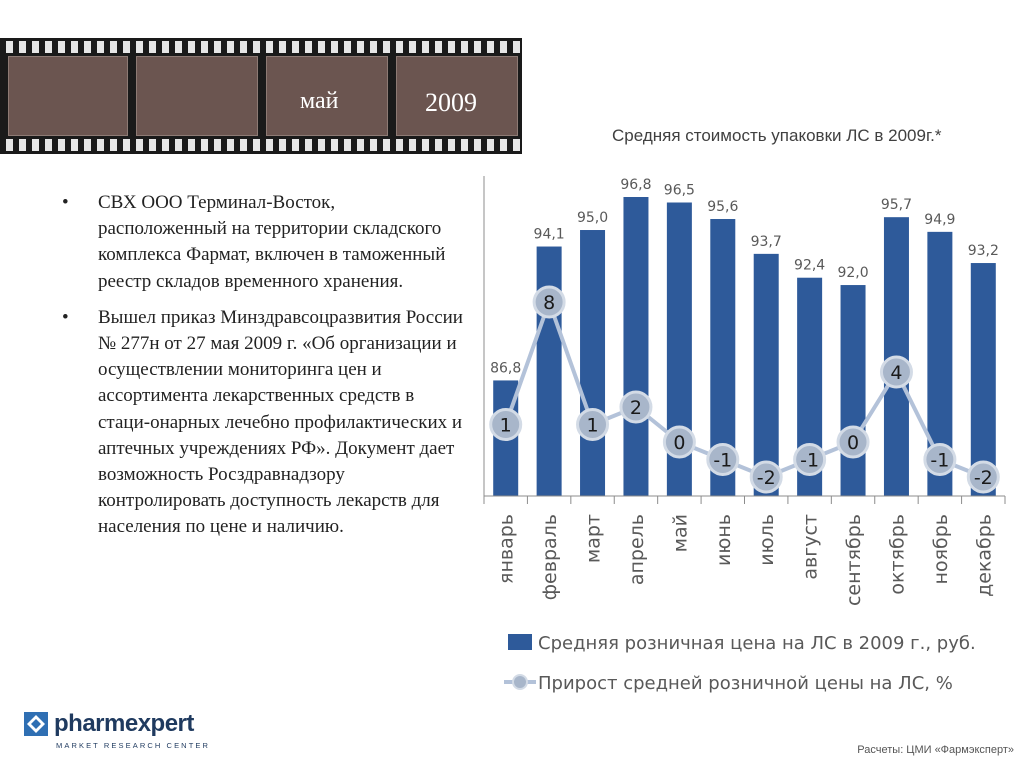  Describe the element at coordinates (451, 102) in the screenshot. I see `header-year: 2009` at that location.